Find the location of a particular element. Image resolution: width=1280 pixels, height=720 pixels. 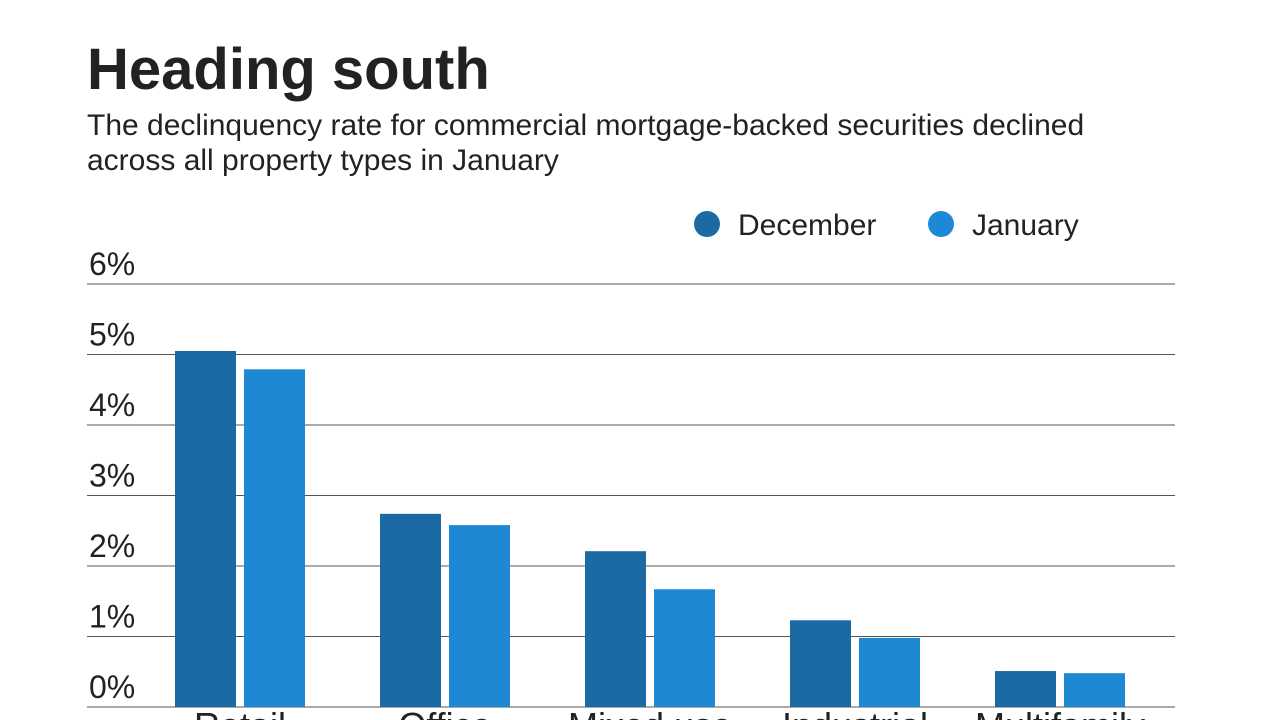

y-tick-label: 2% is located at coordinates (112, 546).